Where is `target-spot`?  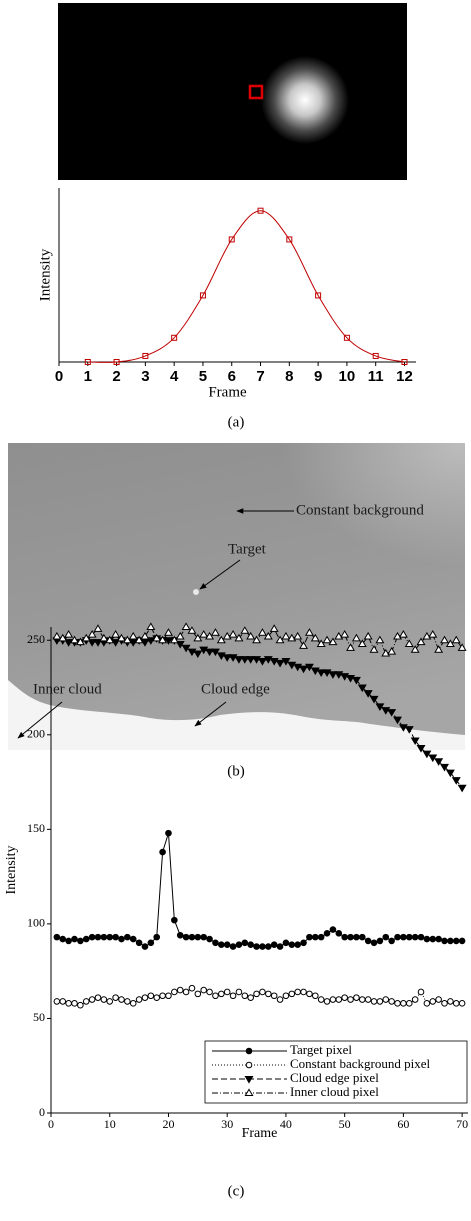
target-spot is located at coordinates (196, 592).